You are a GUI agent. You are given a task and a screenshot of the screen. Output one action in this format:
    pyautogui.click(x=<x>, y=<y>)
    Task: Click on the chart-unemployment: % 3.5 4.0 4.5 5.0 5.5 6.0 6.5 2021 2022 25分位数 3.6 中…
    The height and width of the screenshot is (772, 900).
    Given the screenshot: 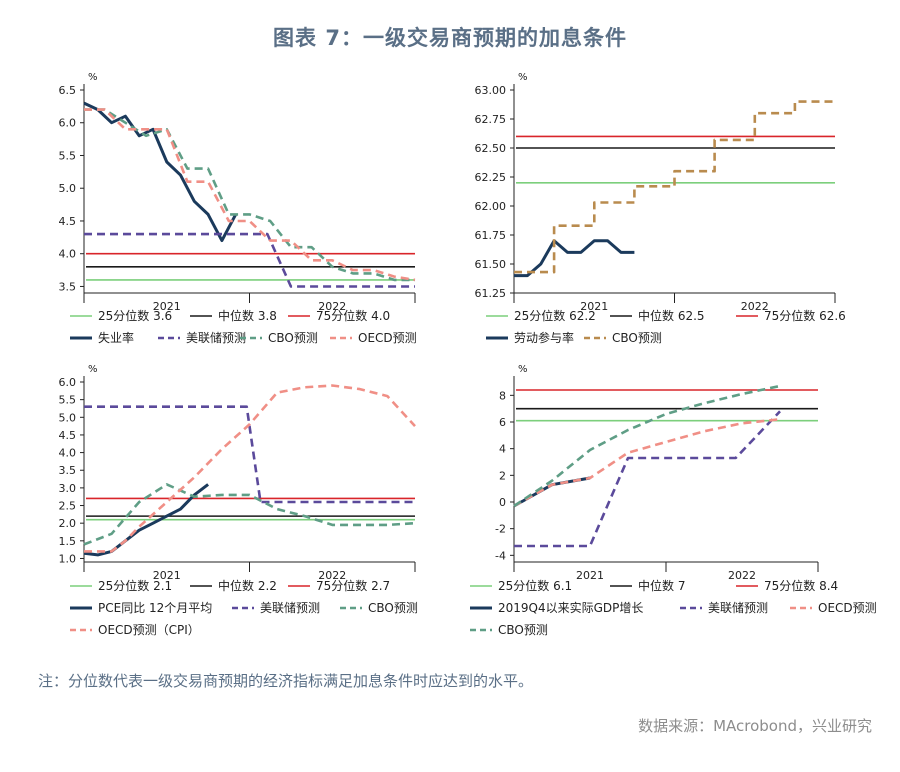 What is the action you would take?
    pyautogui.click(x=238, y=208)
    